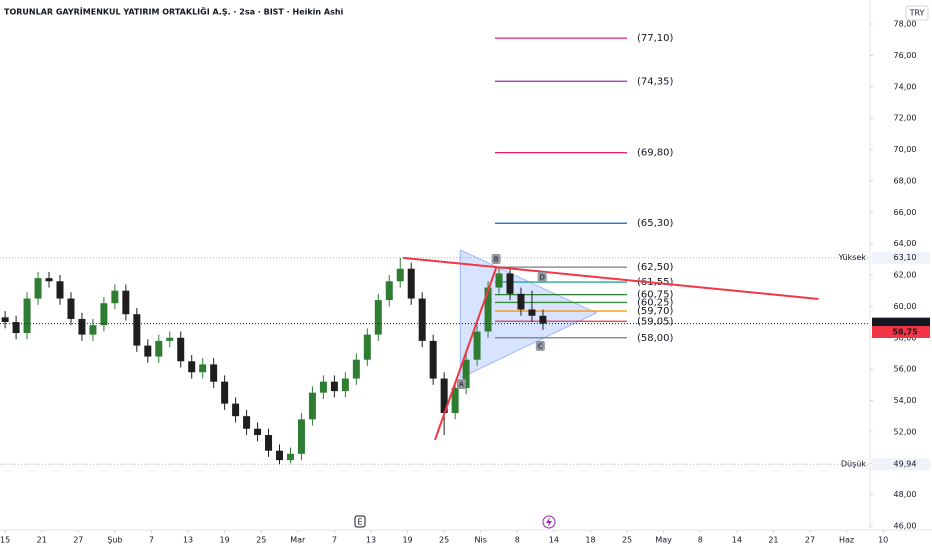  Describe the element at coordinates (540, 346) in the screenshot. I see `pattern-point-label: C` at that location.